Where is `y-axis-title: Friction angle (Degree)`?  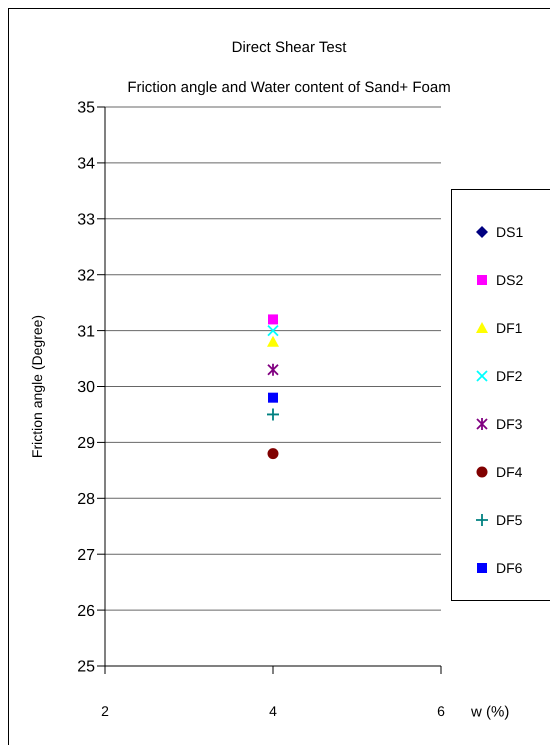
y-axis-title: Friction angle (Degree) is located at coordinates (36, 386).